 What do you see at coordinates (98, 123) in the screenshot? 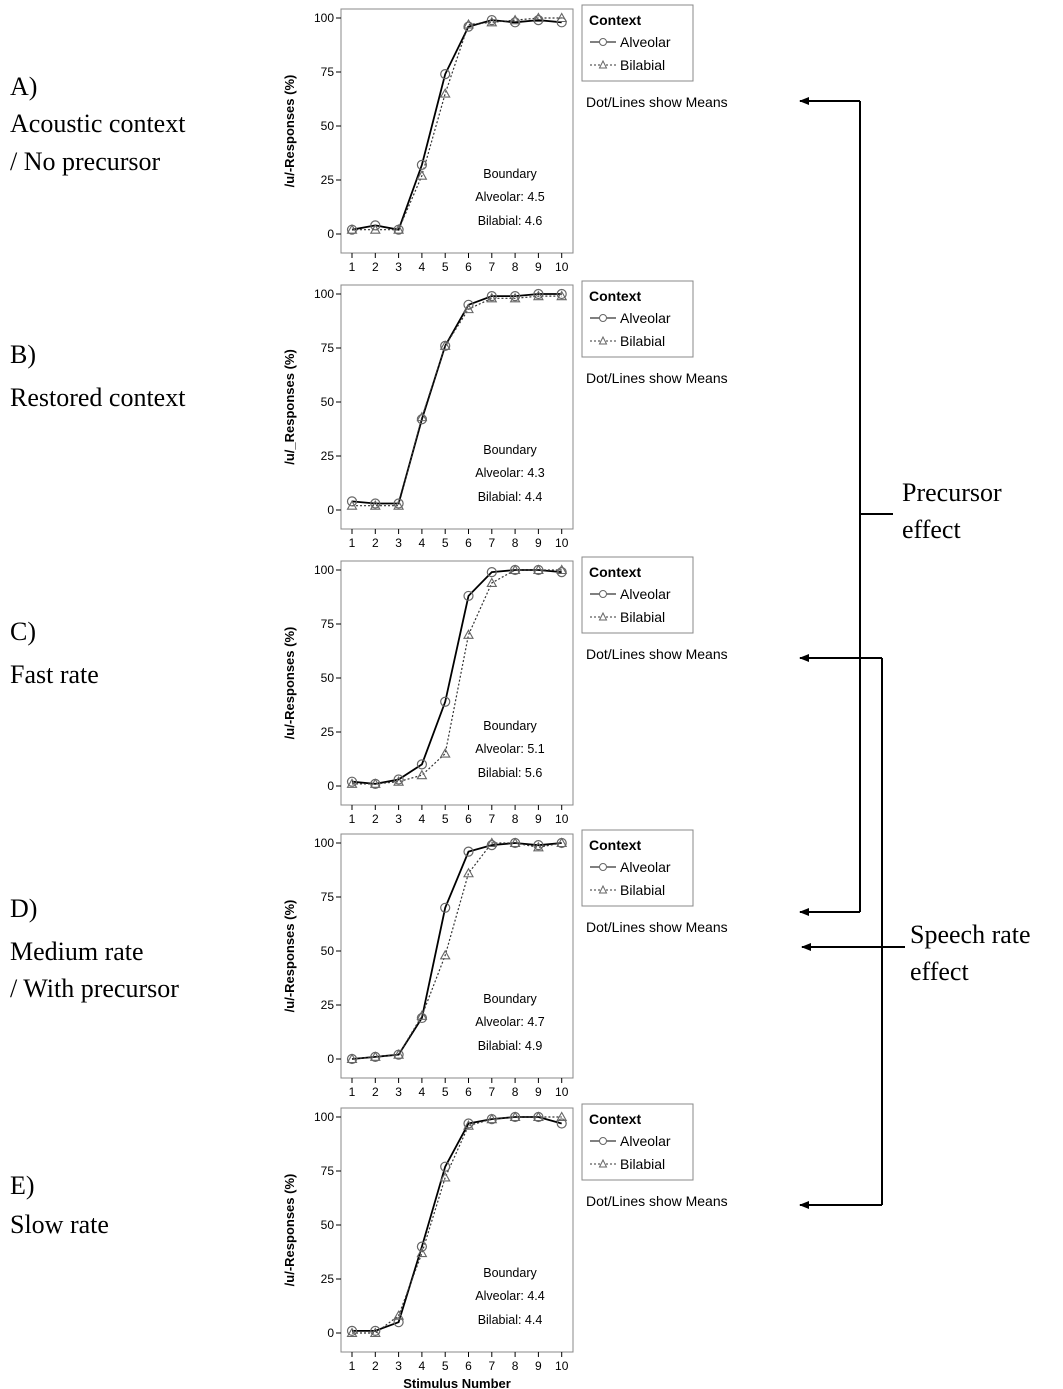
I see `panel-caption-line: Acoustic context` at bounding box center [98, 123].